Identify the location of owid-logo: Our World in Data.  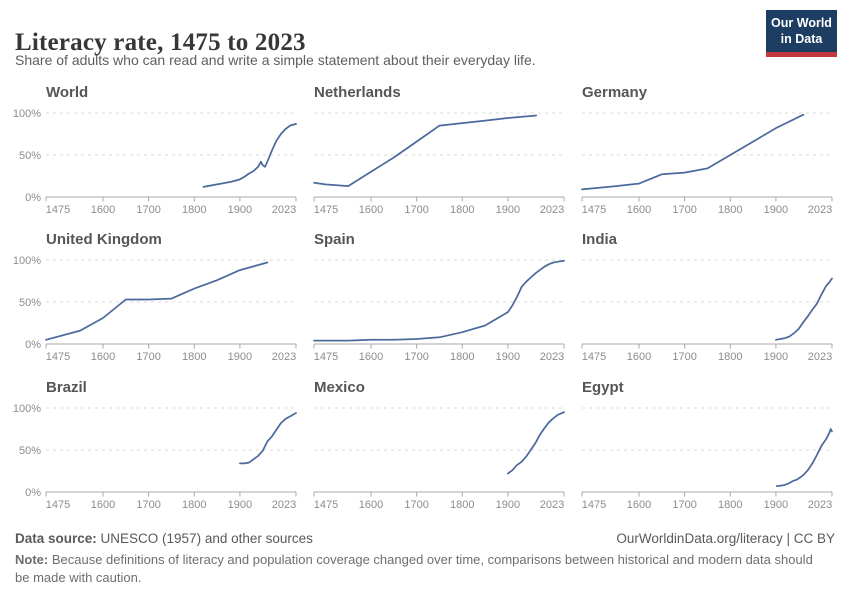
(801, 33).